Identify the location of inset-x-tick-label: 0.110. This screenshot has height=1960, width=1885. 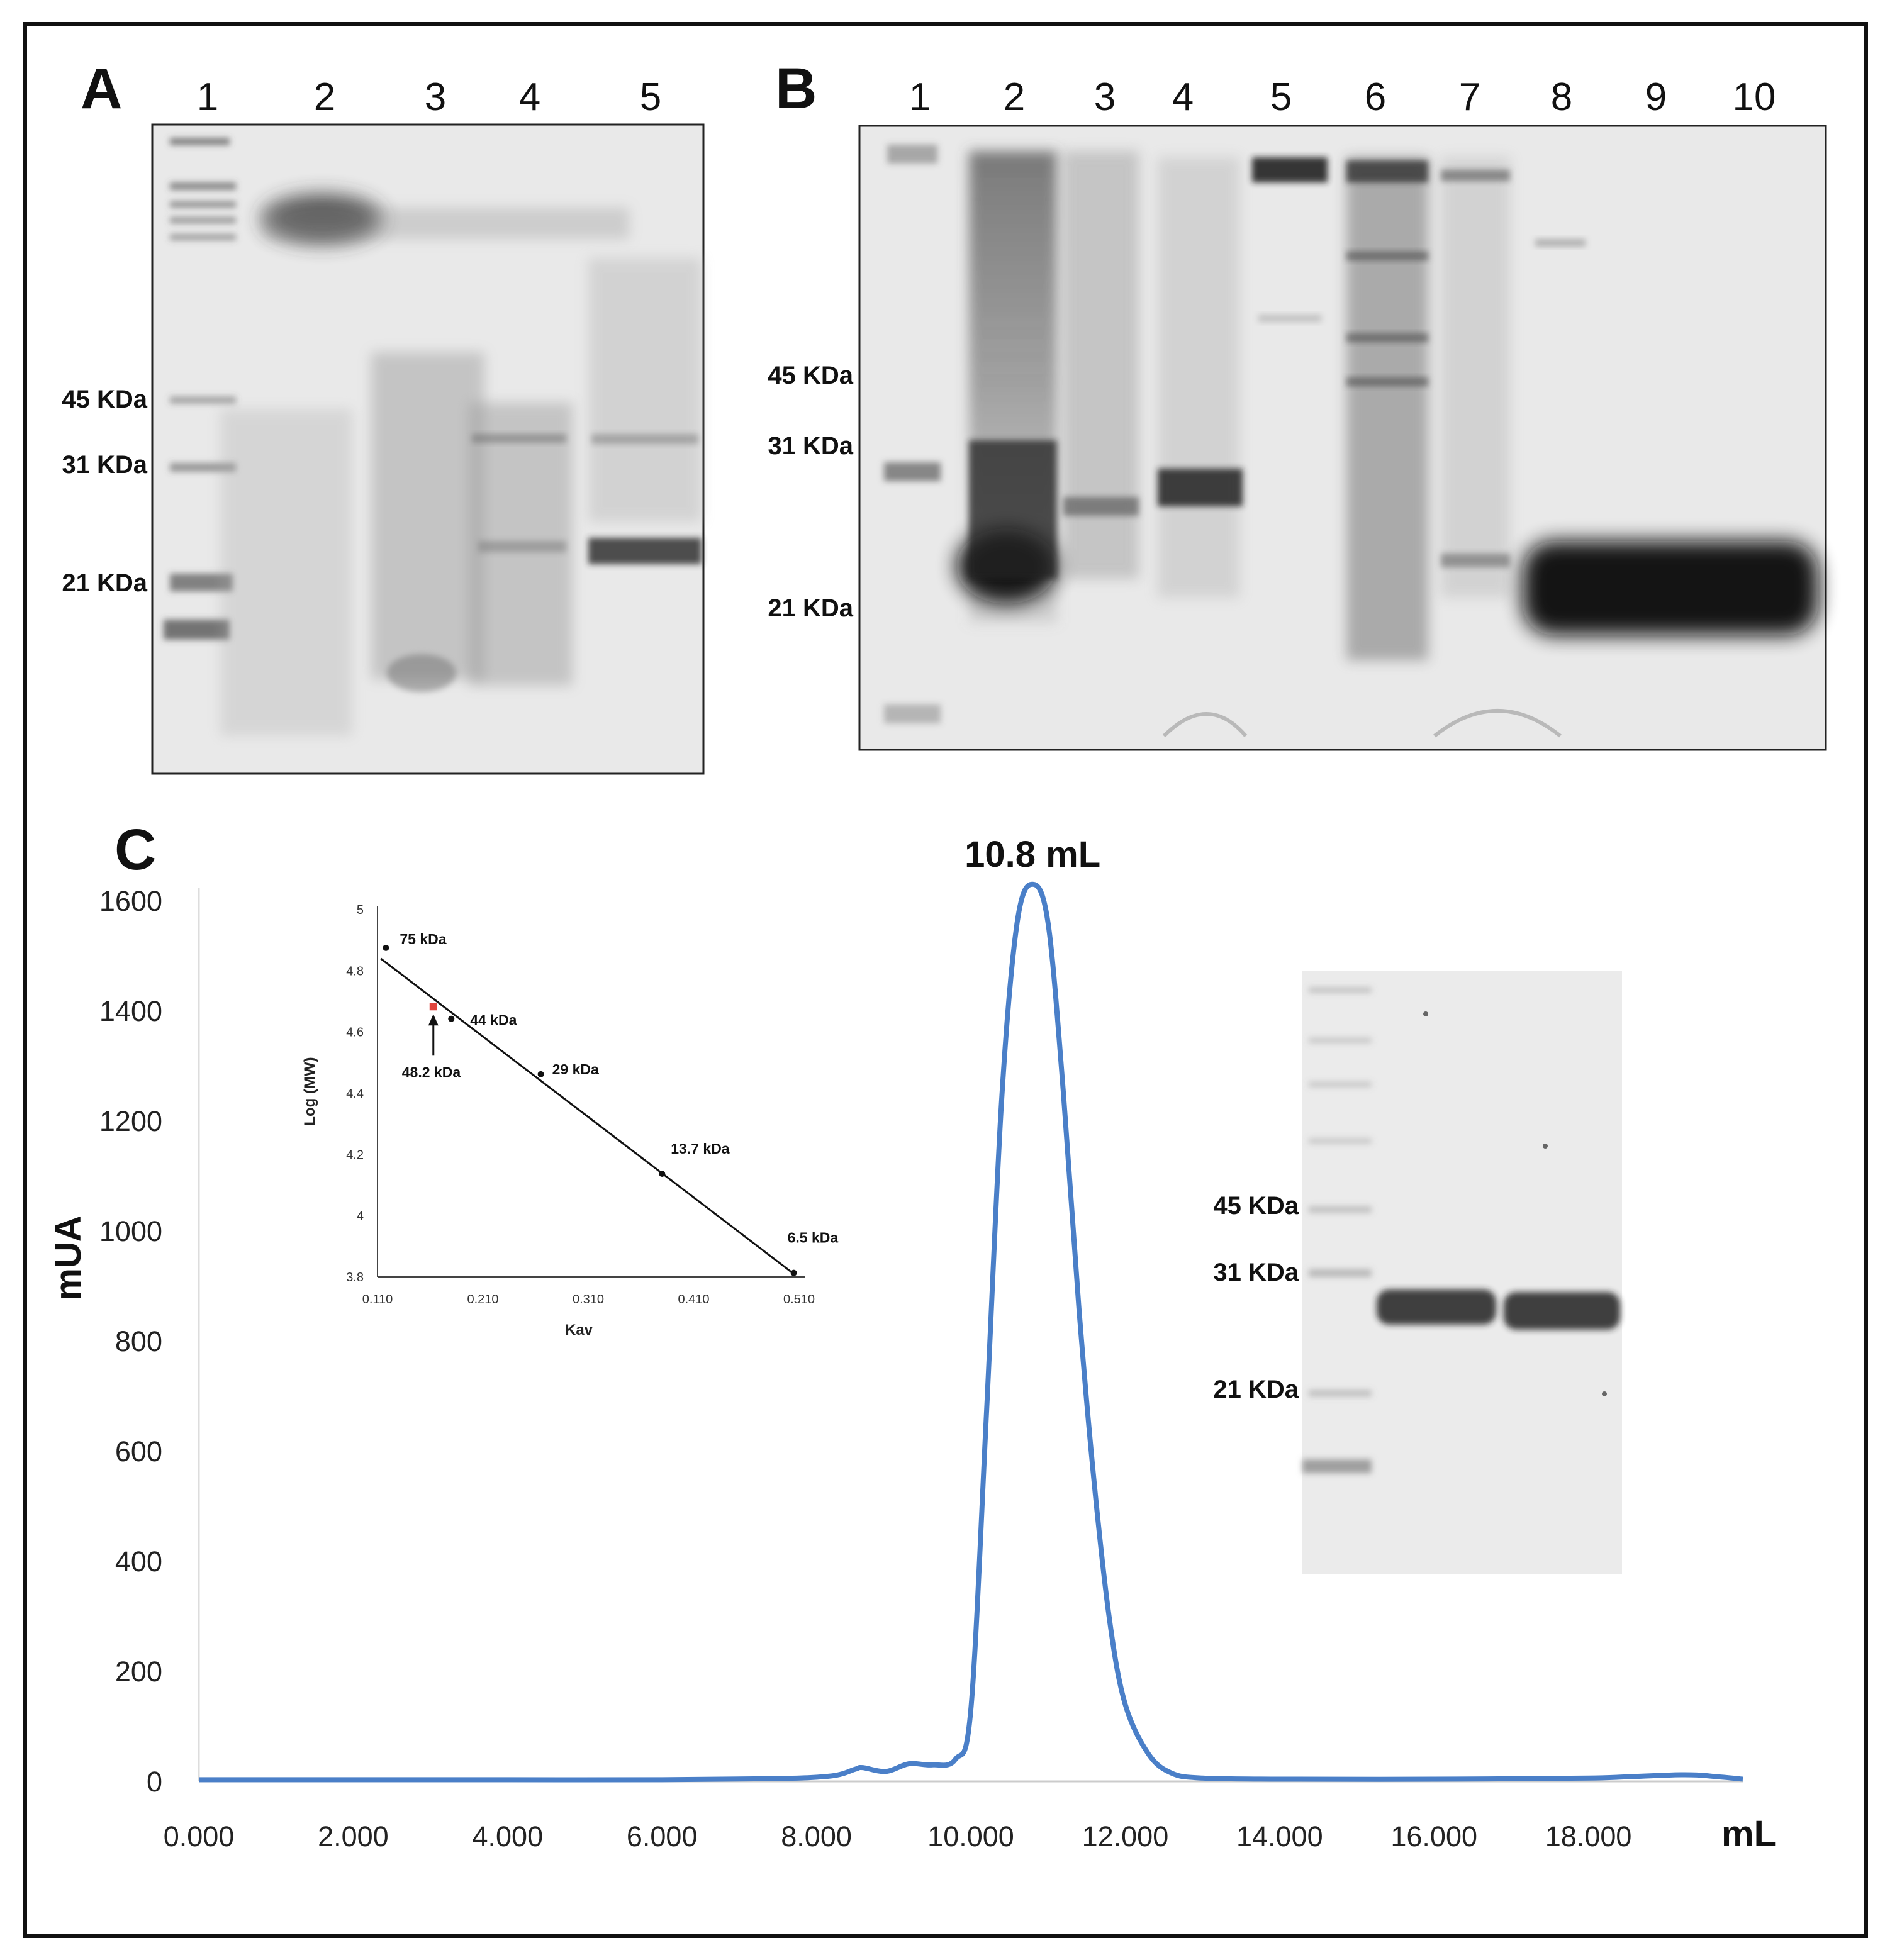
(377, 1300).